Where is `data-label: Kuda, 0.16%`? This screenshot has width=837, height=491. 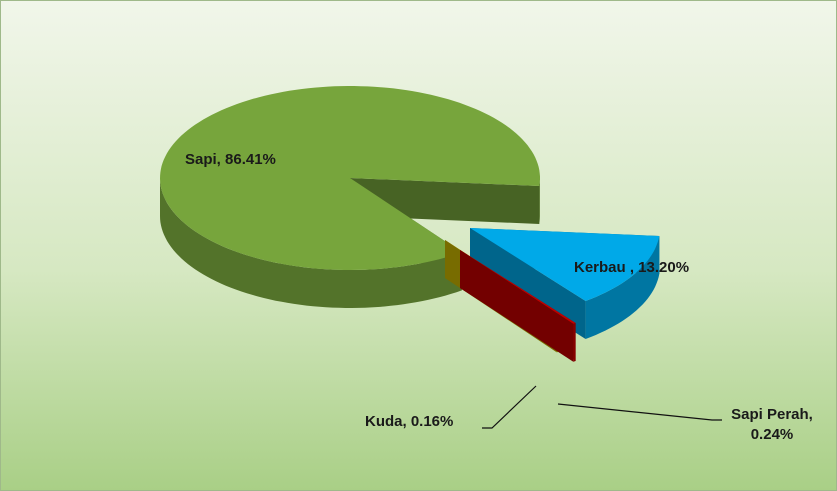
data-label: Kuda, 0.16% is located at coordinates (409, 421).